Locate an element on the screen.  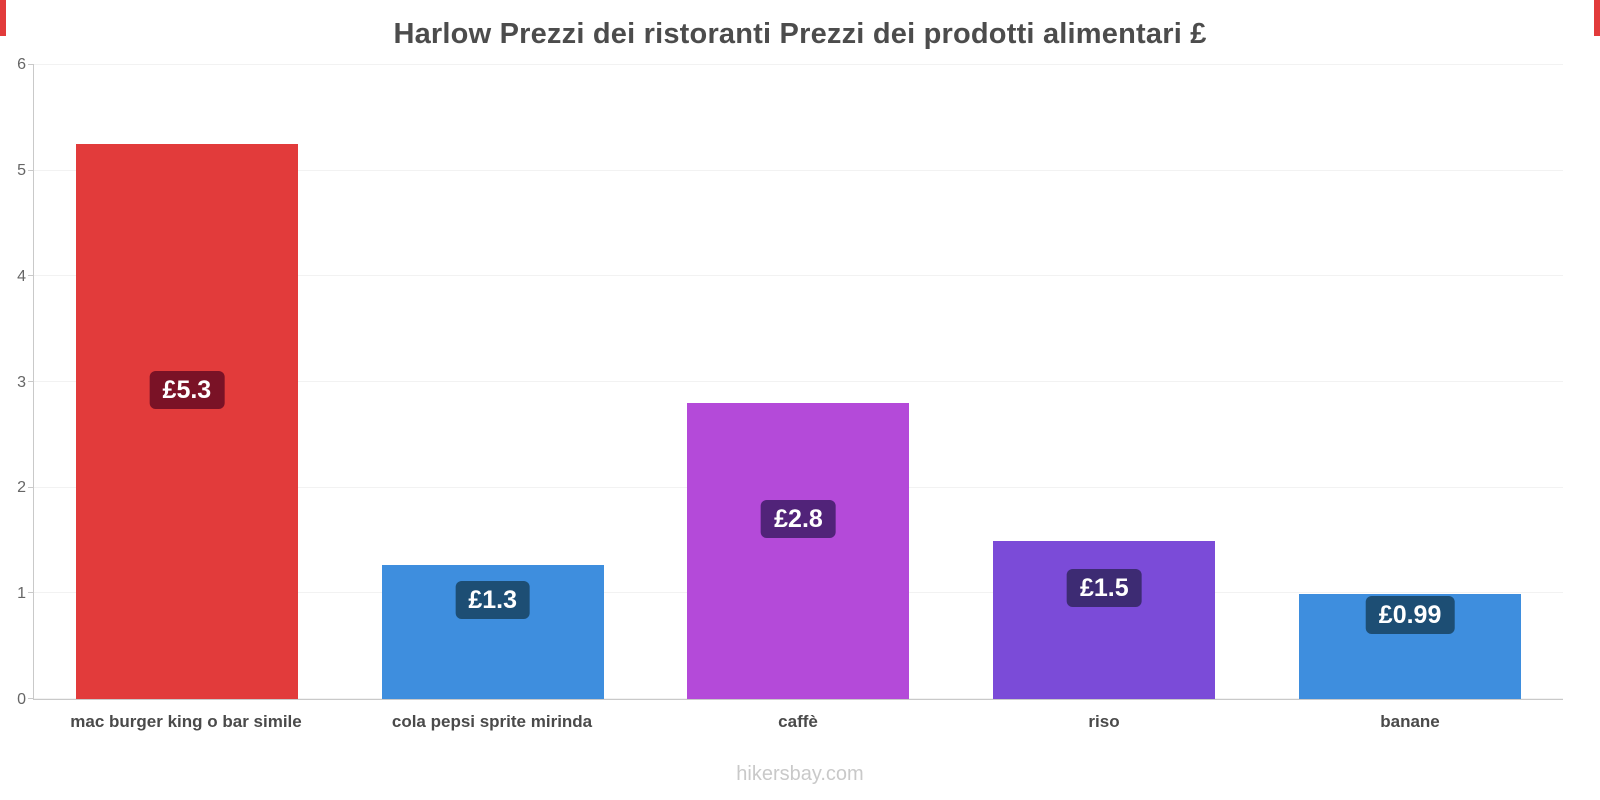
bar-value-label: £2.8 is located at coordinates (798, 519).